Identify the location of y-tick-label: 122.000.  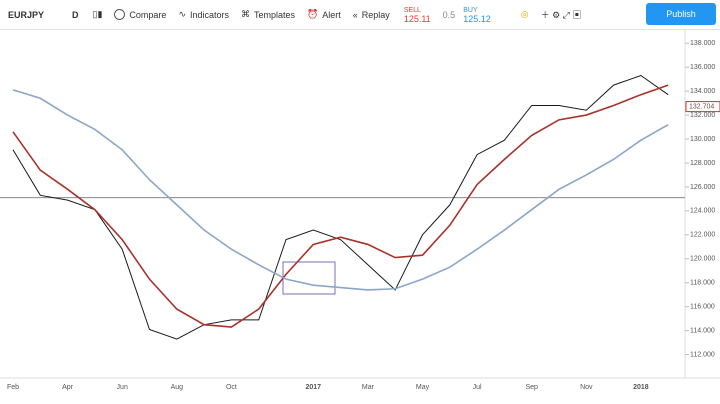
(702, 235).